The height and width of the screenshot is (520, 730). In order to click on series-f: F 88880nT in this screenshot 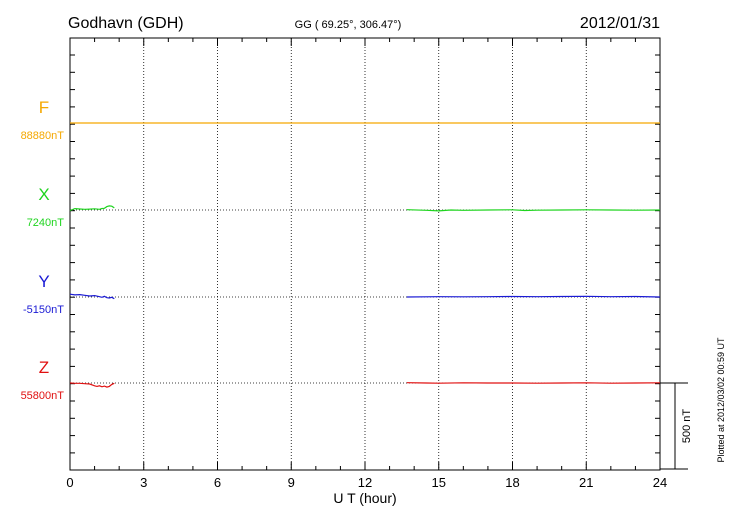, I will do `click(340, 120)`.